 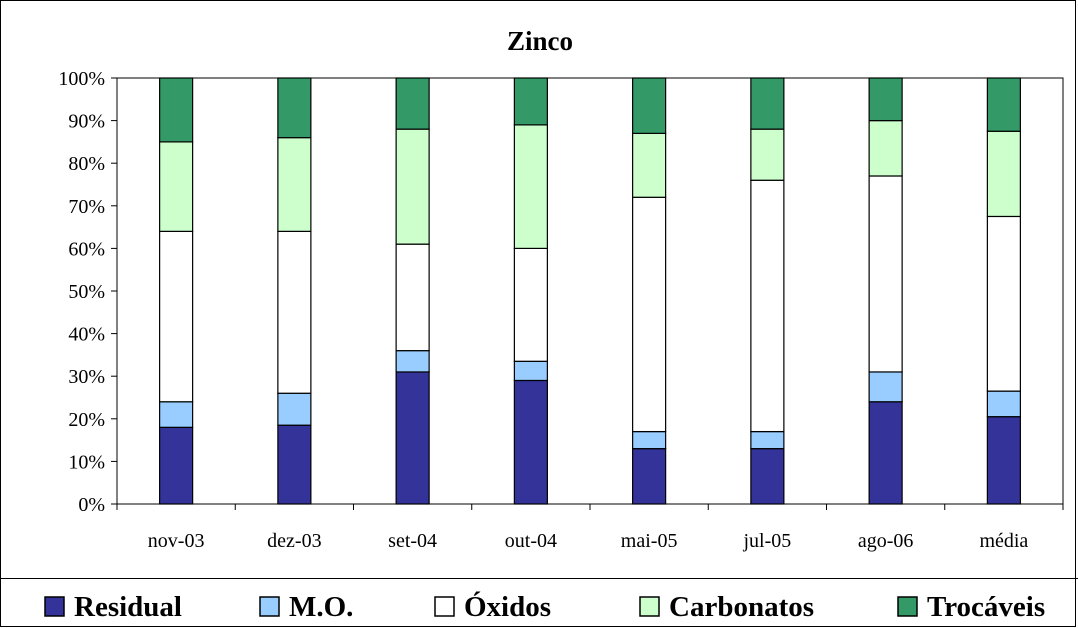 I want to click on legend-label: Residual, so click(x=128, y=607).